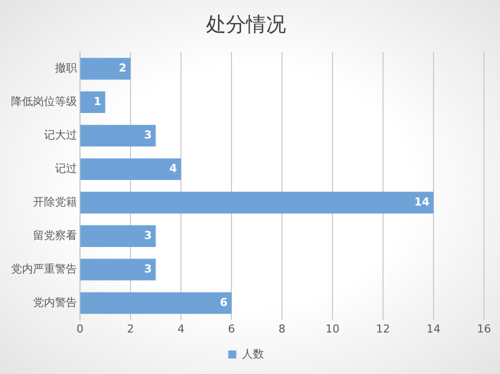 Image resolution: width=500 pixels, height=374 pixels. I want to click on legend-label: 人数, so click(253, 353).